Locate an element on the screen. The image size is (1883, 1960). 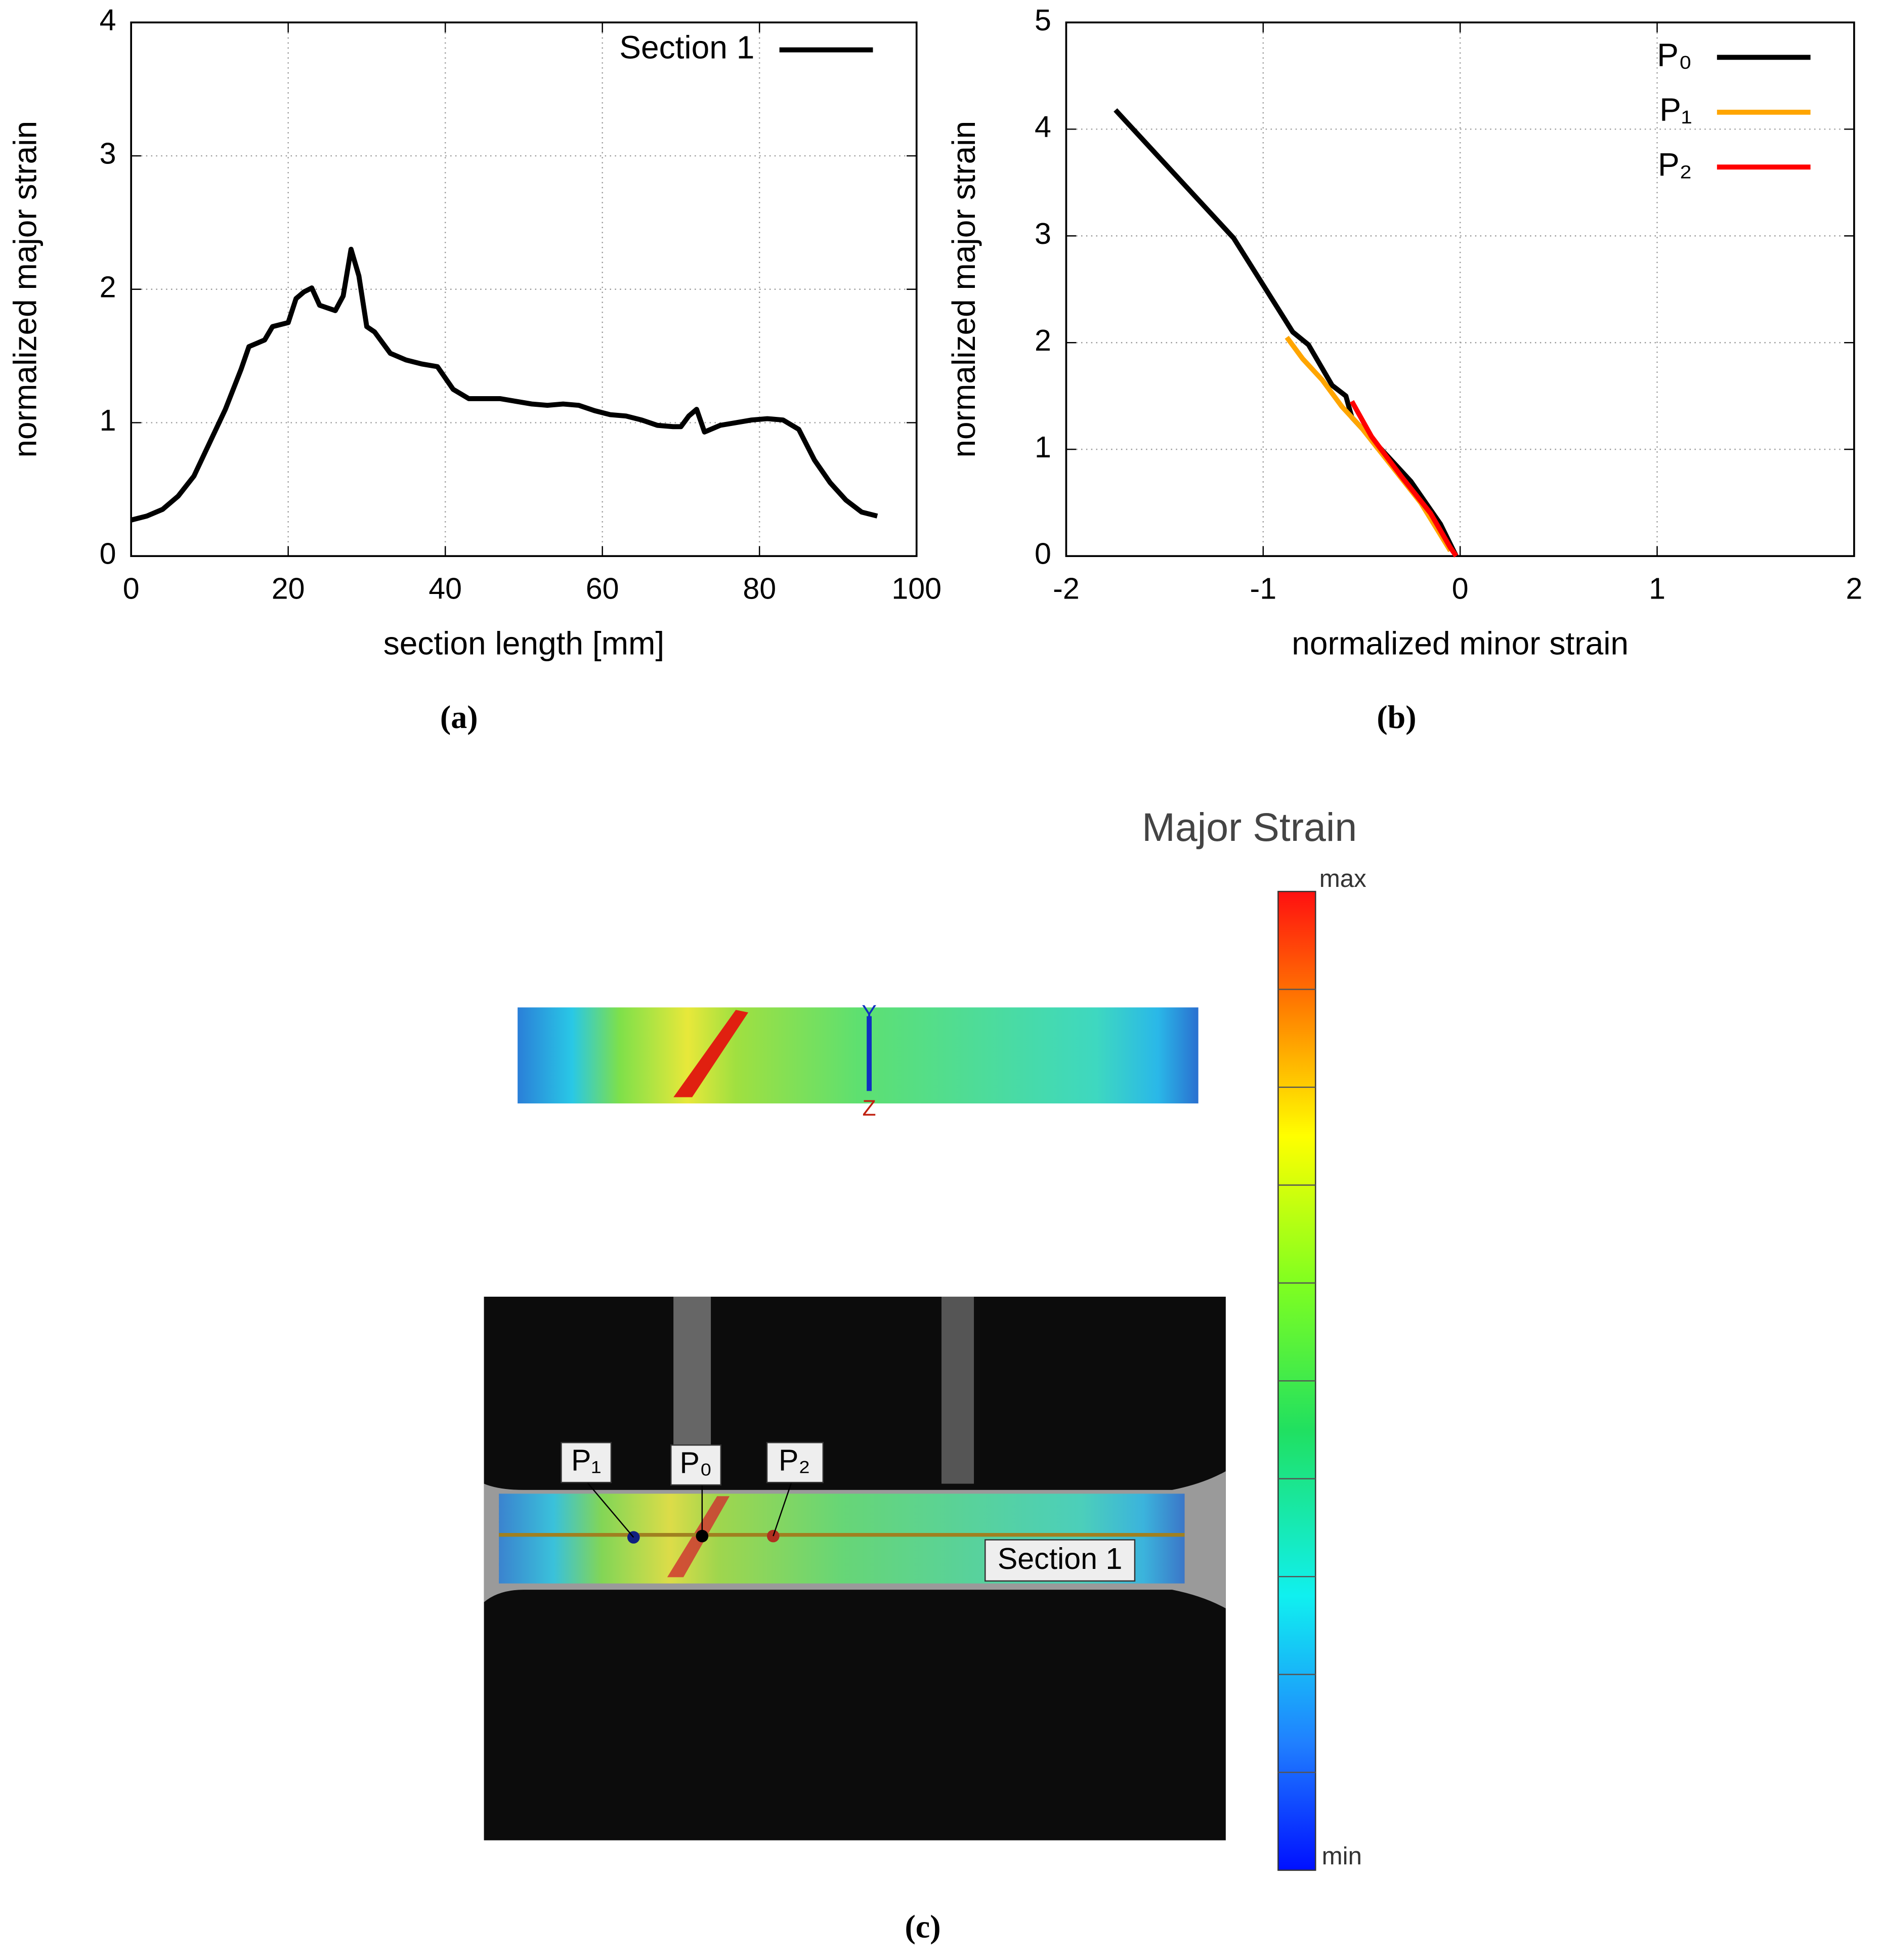
shear-band is located at coordinates (711, 1053).